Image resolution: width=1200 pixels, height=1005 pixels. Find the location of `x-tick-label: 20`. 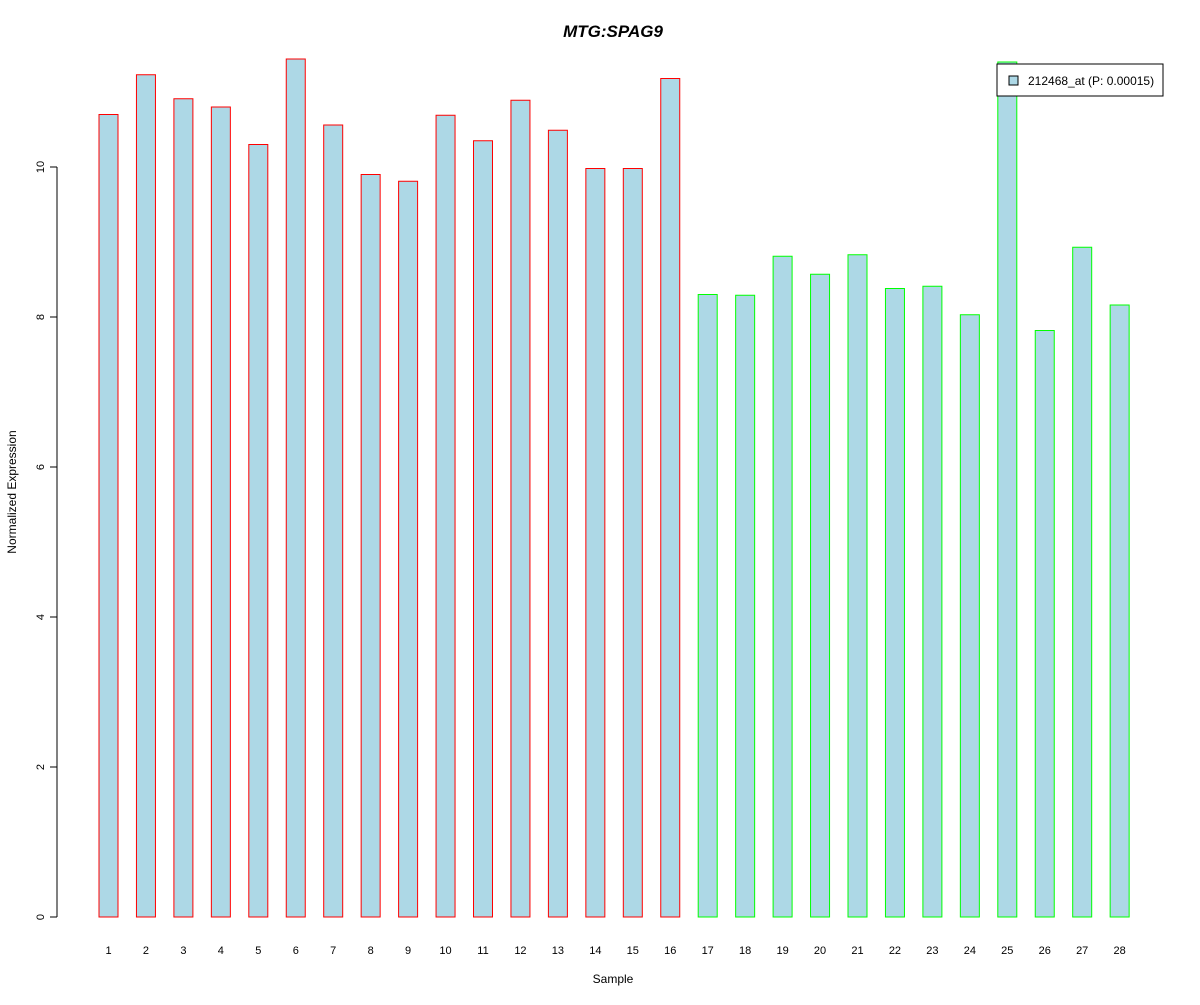

x-tick-label: 20 is located at coordinates (820, 951).